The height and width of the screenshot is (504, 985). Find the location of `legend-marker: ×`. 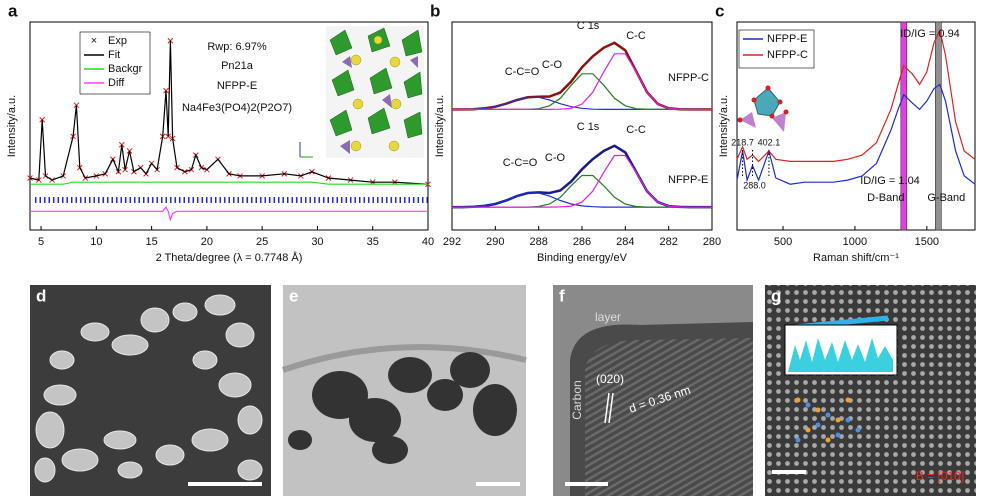

legend-marker: × is located at coordinates (94, 41).